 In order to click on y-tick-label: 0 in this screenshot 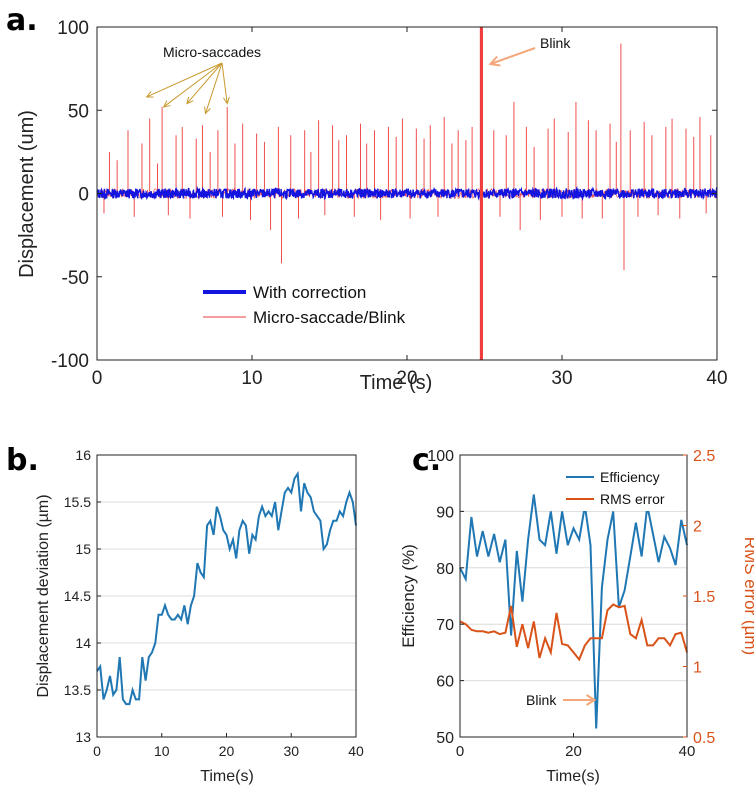, I will do `click(83, 195)`.